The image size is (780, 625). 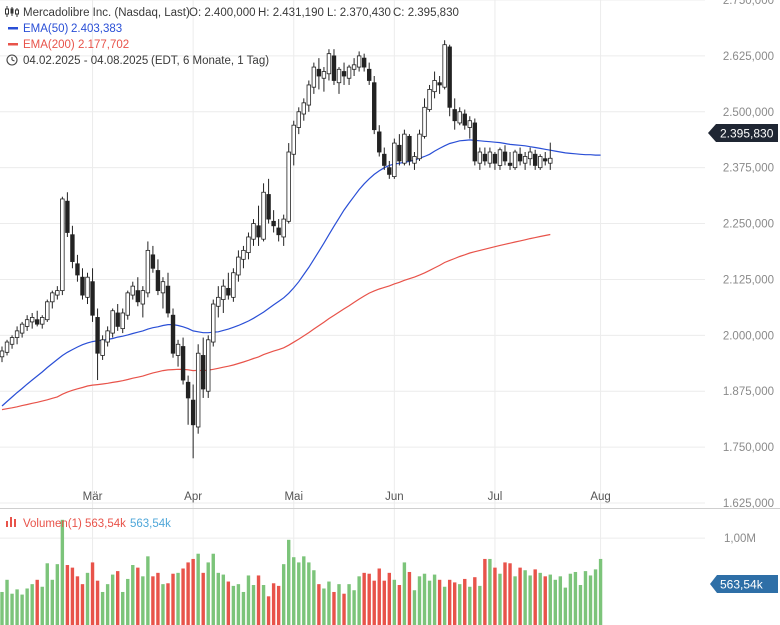 I want to click on price-tick-label: 1.625,000, so click(x=748, y=504).